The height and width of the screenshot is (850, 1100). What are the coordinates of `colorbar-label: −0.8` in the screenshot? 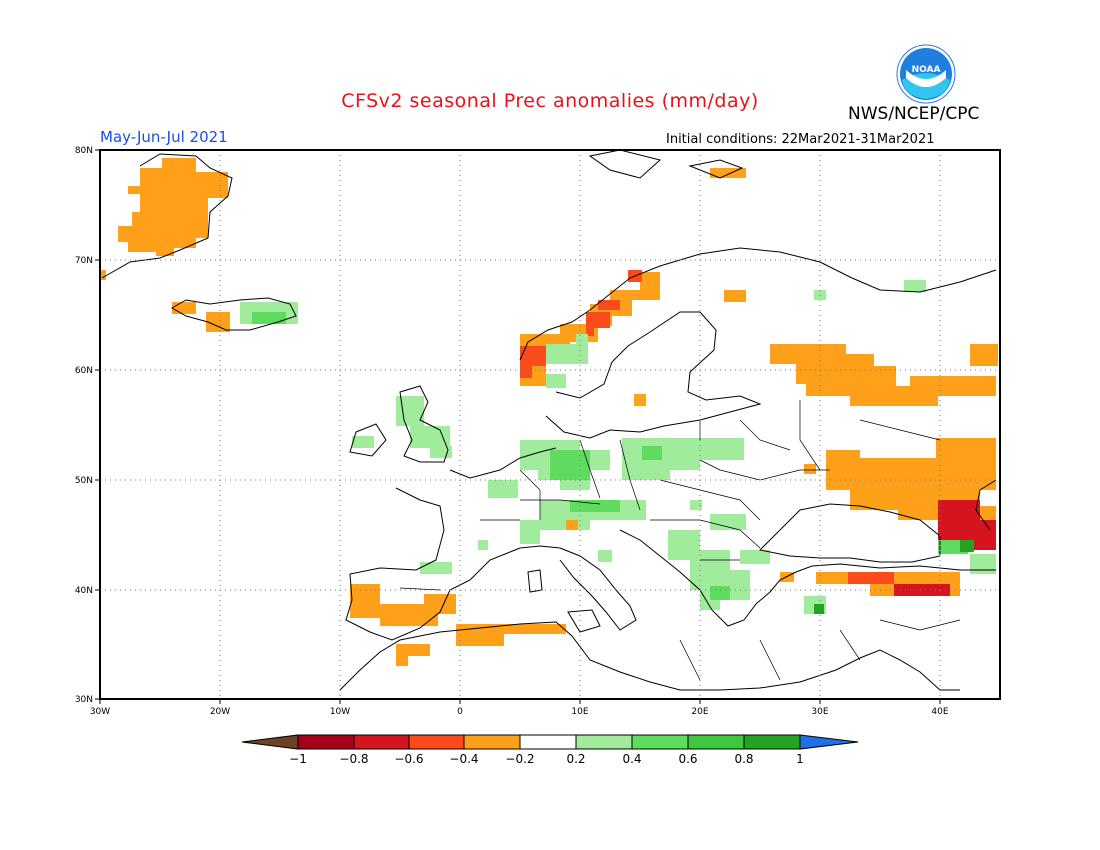 It's located at (353, 759).